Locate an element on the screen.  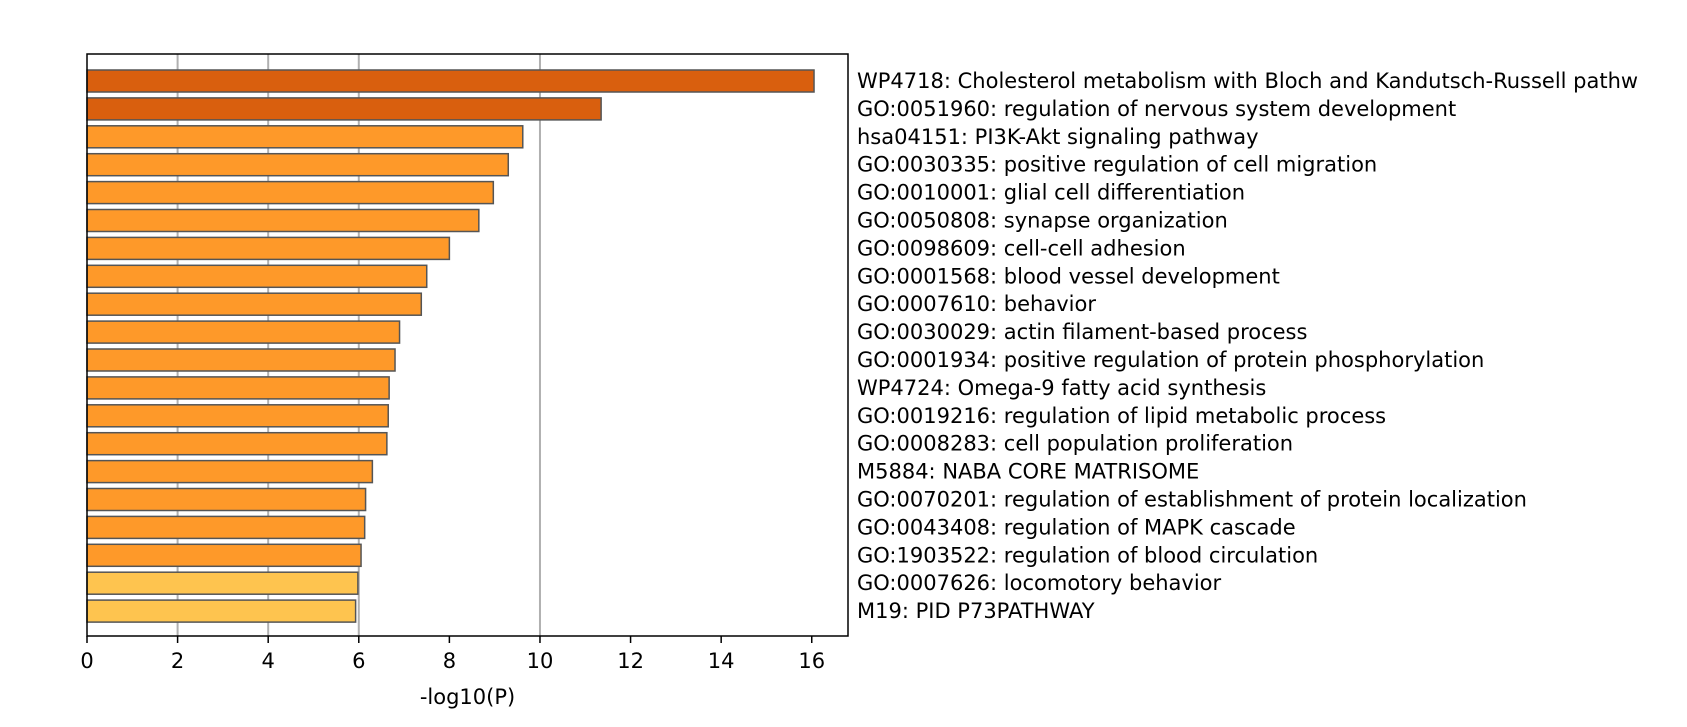
x-axis-ticks: 0 2 4 6 8 10 12 14 16 is located at coordinates (452, 654).